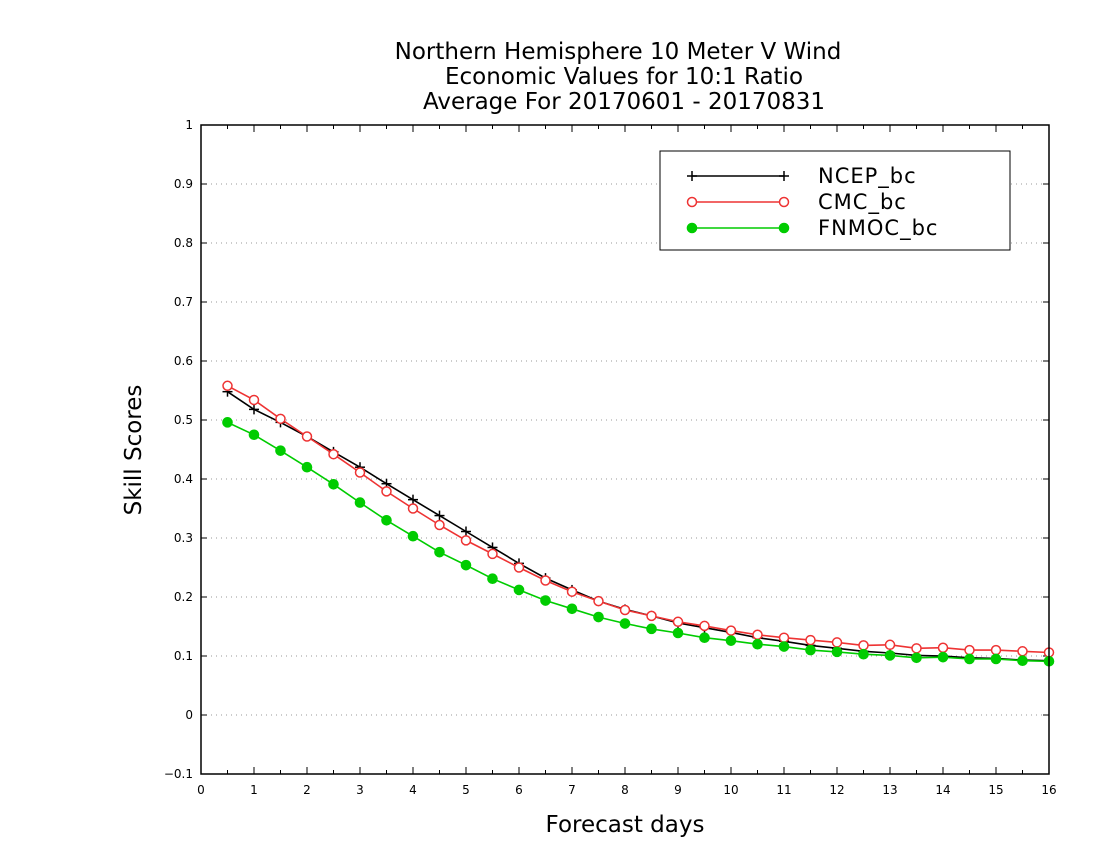 The width and height of the screenshot is (1100, 850). What do you see at coordinates (178, 774) in the screenshot?
I see `y-tick-label: −0.1` at bounding box center [178, 774].